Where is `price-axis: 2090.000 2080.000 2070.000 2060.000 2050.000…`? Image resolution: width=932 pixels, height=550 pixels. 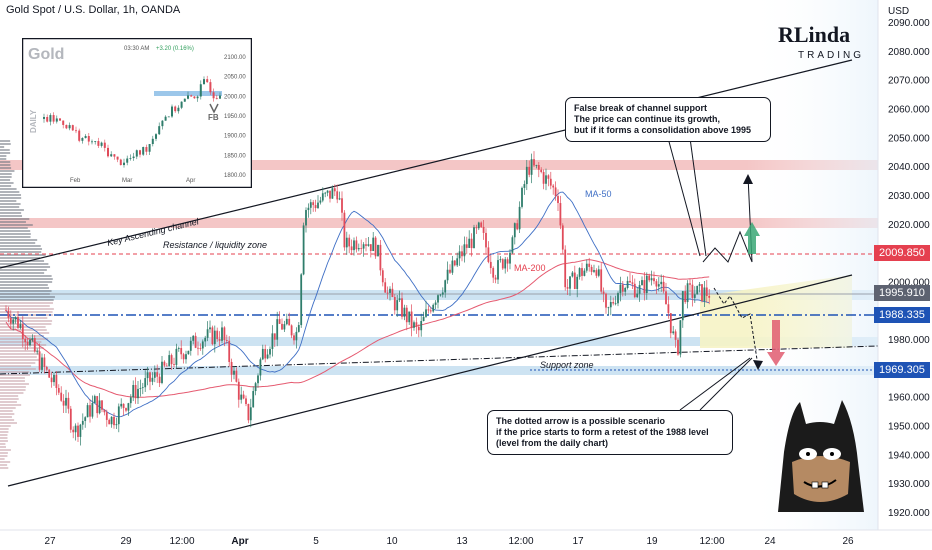 price-axis: 2090.000 2080.000 2070.000 2060.000 2050.000… is located at coordinates (909, 268).